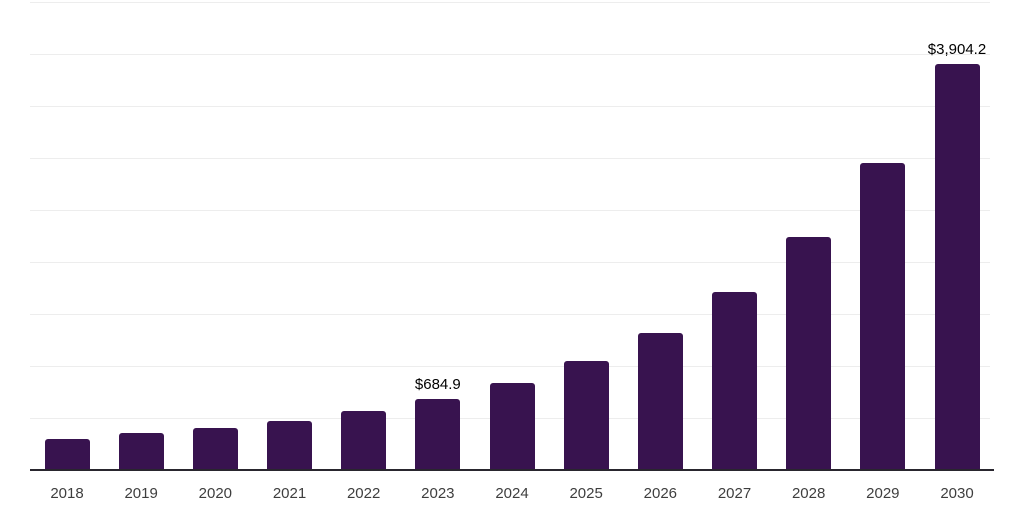 The height and width of the screenshot is (512, 1024). What do you see at coordinates (957, 266) in the screenshot?
I see `bar-2030` at bounding box center [957, 266].